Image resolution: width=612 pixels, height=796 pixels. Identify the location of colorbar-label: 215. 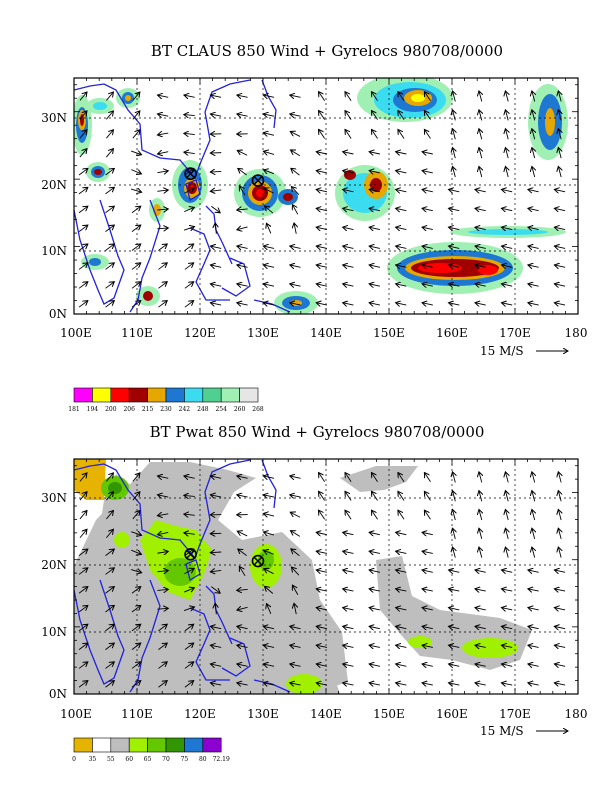
(148, 409).